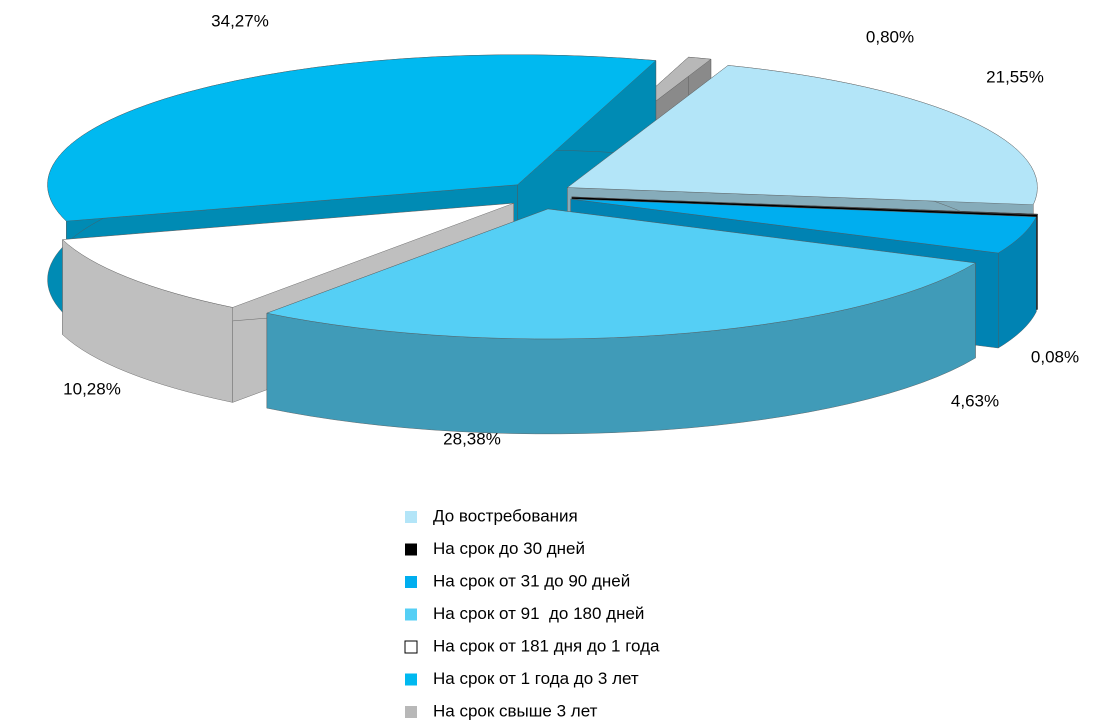 The image size is (1095, 724). Describe the element at coordinates (1015, 76) in the screenshot. I see `data-label: 21,55%` at that location.